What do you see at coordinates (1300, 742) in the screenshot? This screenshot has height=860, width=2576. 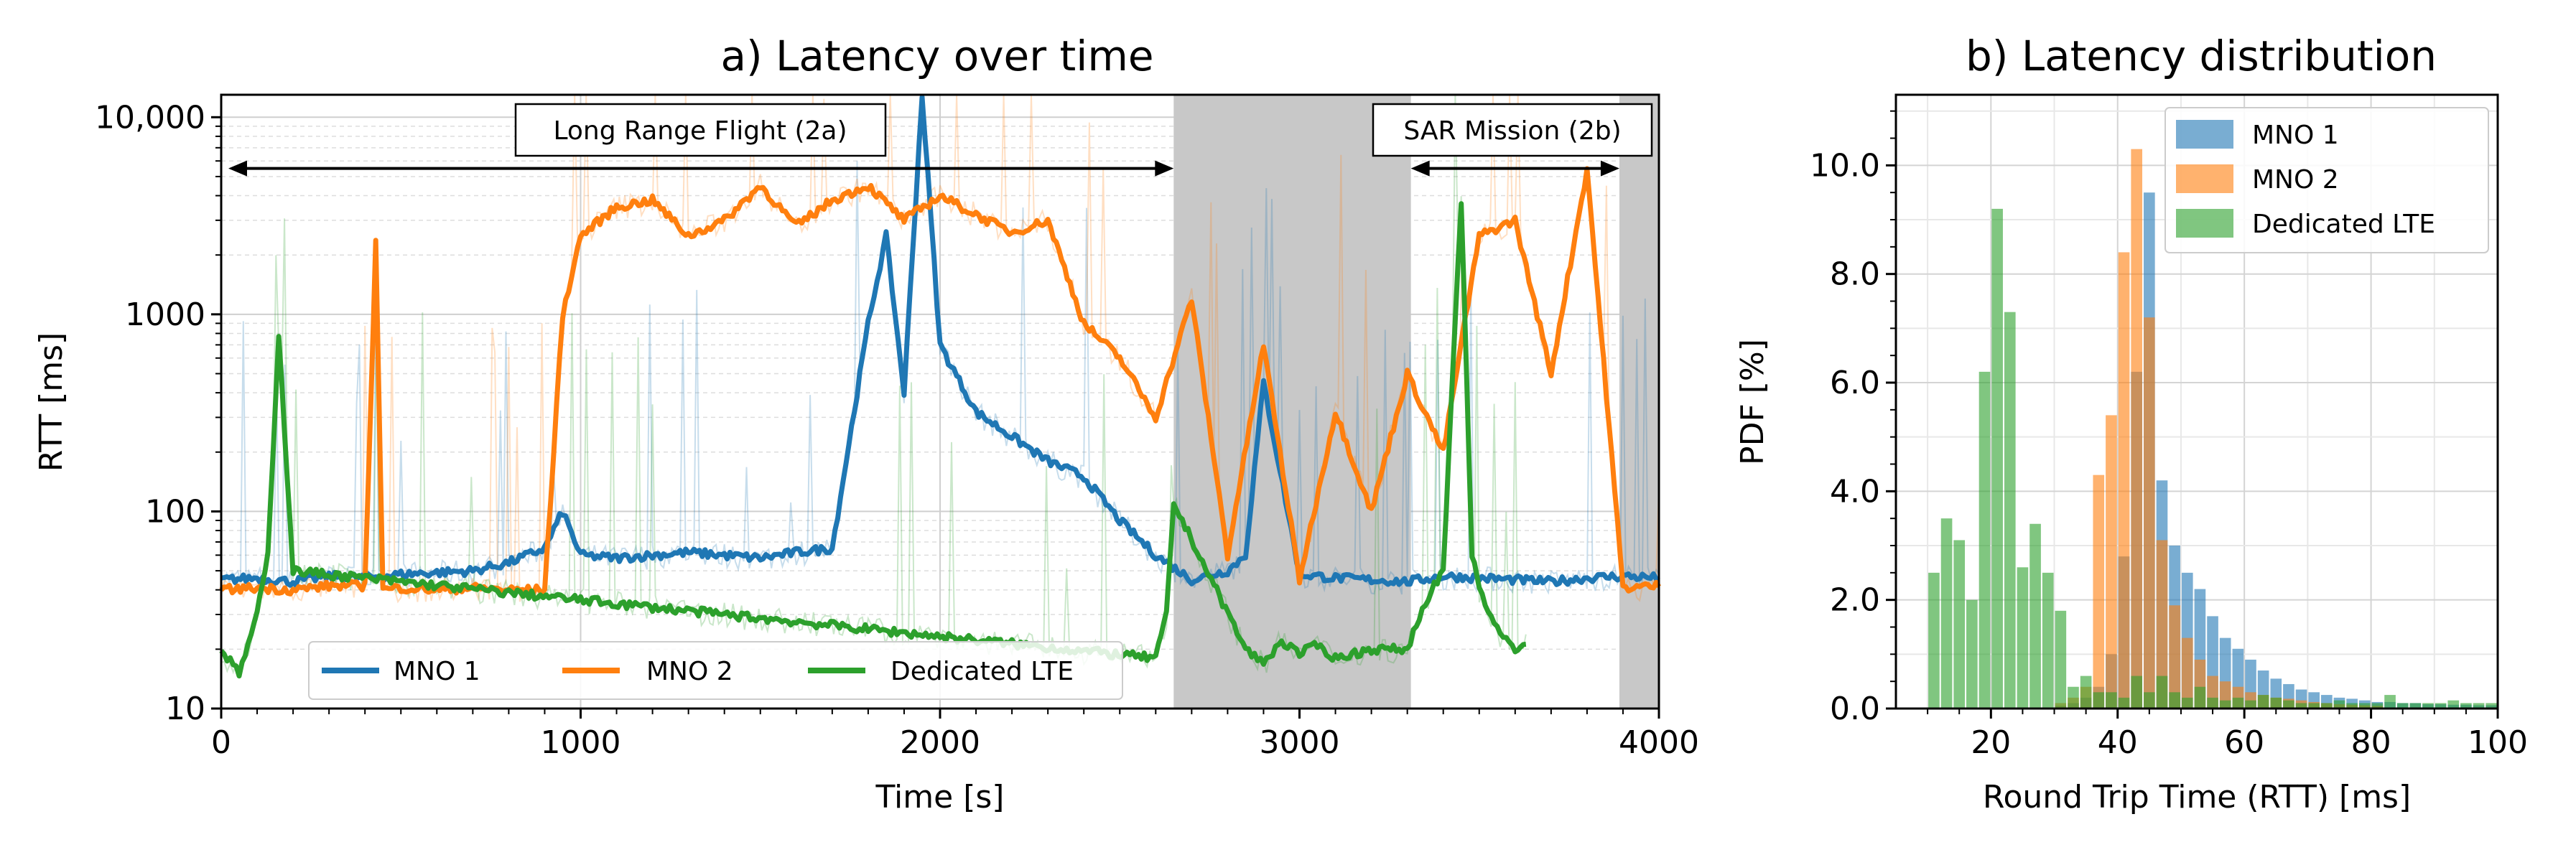 I see `x-tick-label: 3000` at bounding box center [1300, 742].